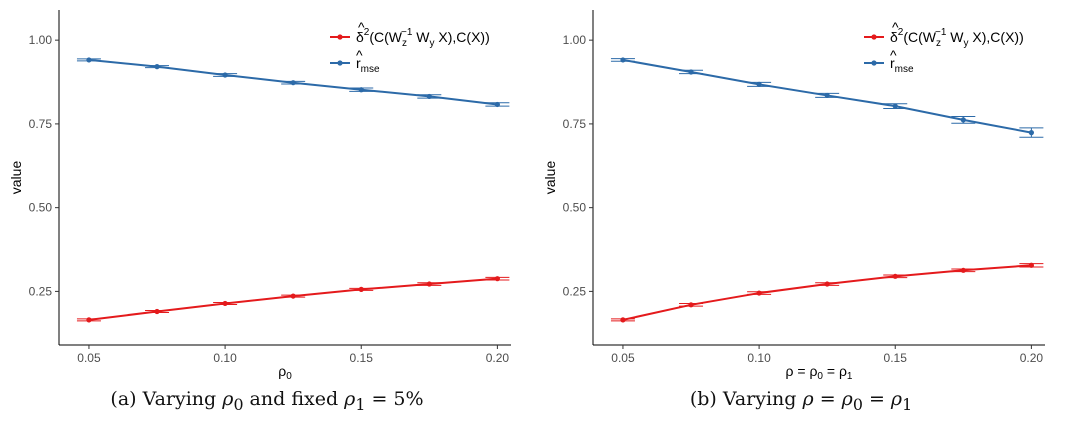 This screenshot has height=434, width=1068. Describe the element at coordinates (267, 401) in the screenshot. I see `caption-a: (a) Varying ρ0 and fixed ρ1 = 5%` at that location.